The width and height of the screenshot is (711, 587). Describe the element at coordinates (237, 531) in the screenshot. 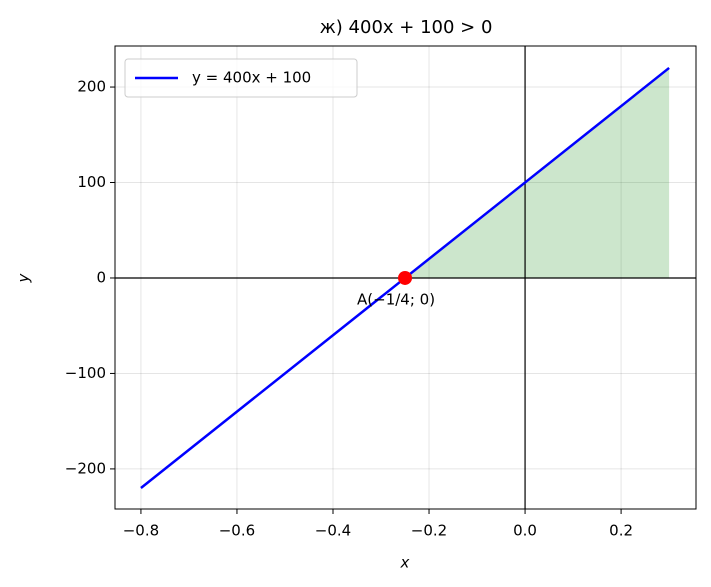

I see `x-tick-label: −0.6` at that location.